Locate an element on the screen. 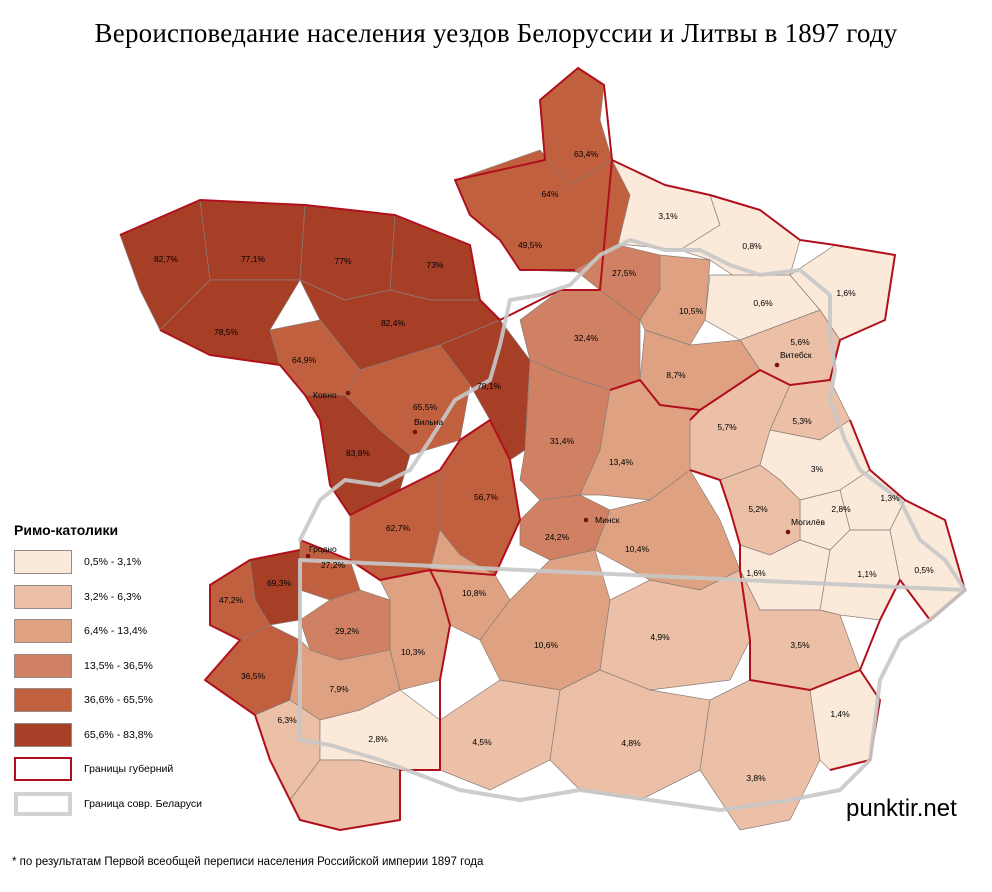 Image resolution: width=992 pixels, height=892 pixels. legend-label: Граница совр. Беларуси is located at coordinates (143, 803).